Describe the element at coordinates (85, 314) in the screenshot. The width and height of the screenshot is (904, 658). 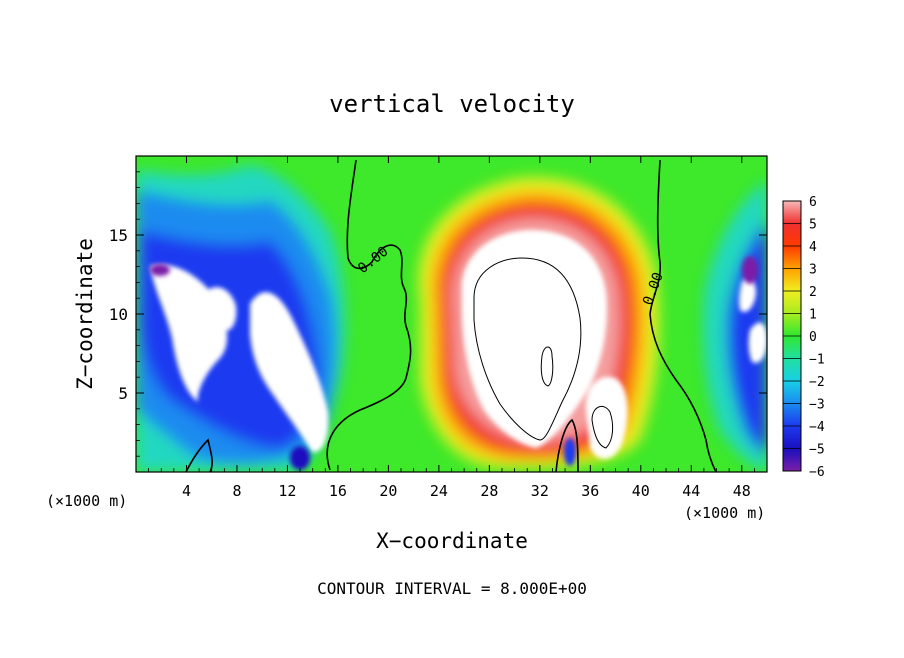
I see `y-axis-label: Z−coordinate` at that location.